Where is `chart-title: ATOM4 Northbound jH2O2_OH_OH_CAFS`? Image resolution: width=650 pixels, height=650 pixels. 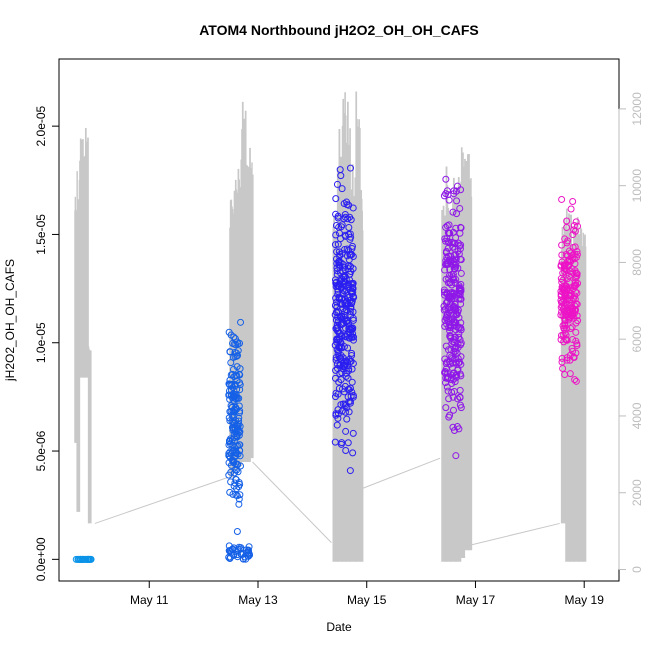 chart-title: ATOM4 Northbound jH2O2_OH_OH_CAFS is located at coordinates (339, 30).